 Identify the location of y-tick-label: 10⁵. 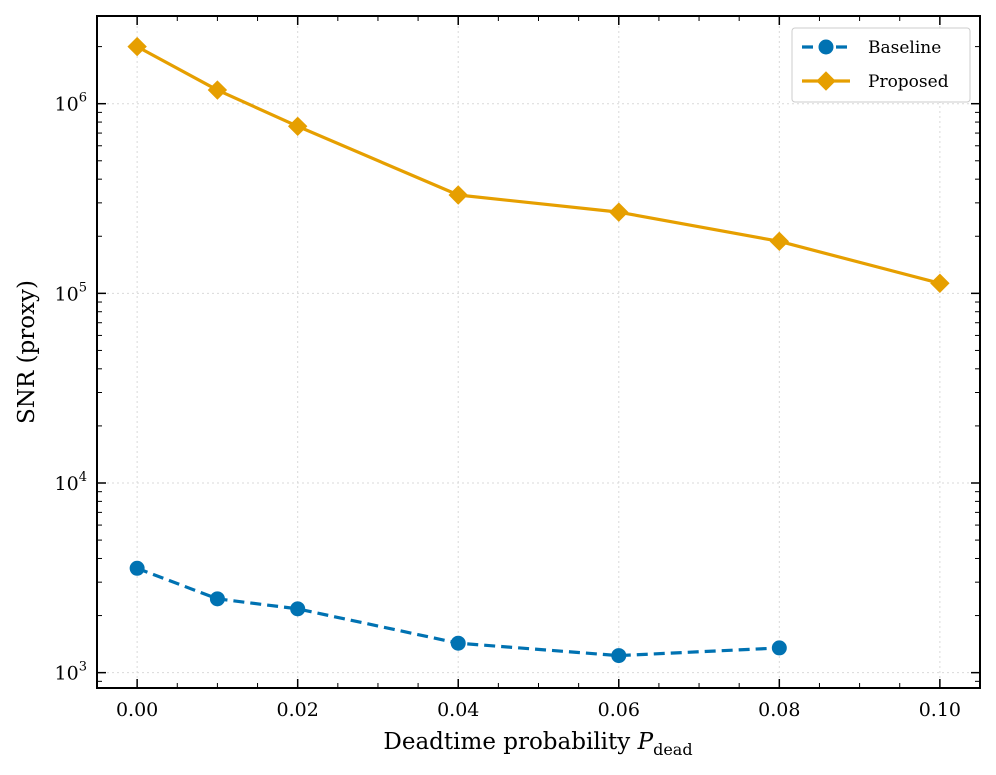
(71, 292).